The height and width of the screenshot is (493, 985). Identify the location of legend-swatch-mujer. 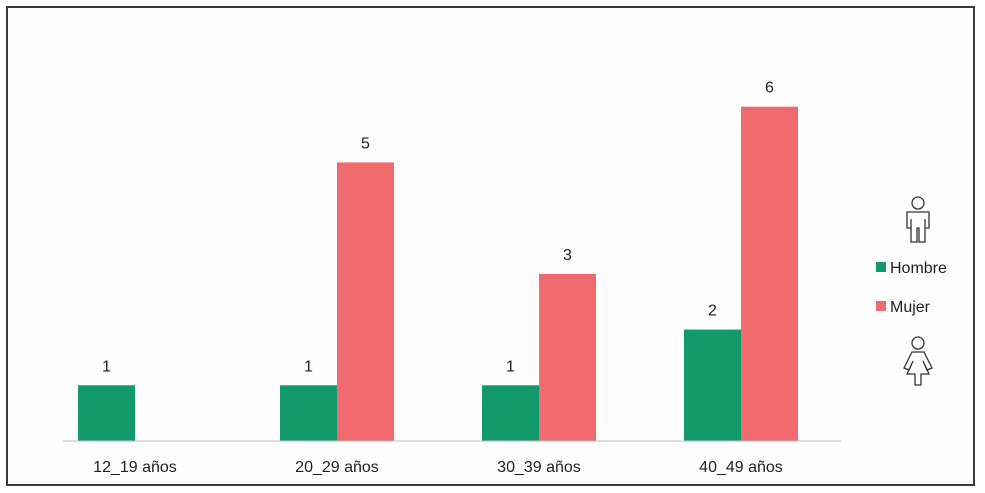
(881, 306).